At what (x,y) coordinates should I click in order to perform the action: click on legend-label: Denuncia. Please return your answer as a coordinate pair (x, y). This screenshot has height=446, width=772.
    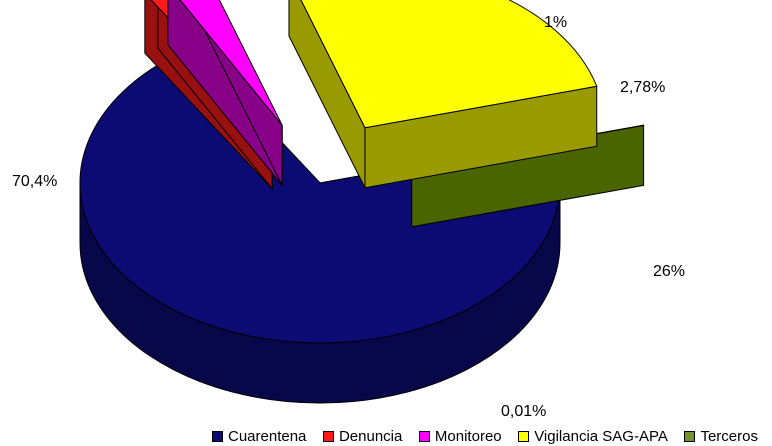
    Looking at the image, I should click on (370, 436).